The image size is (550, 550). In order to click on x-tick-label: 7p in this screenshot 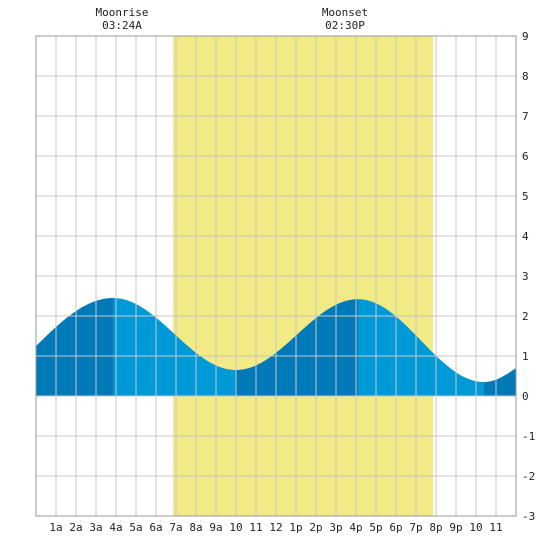, I will do `click(415, 527)`.